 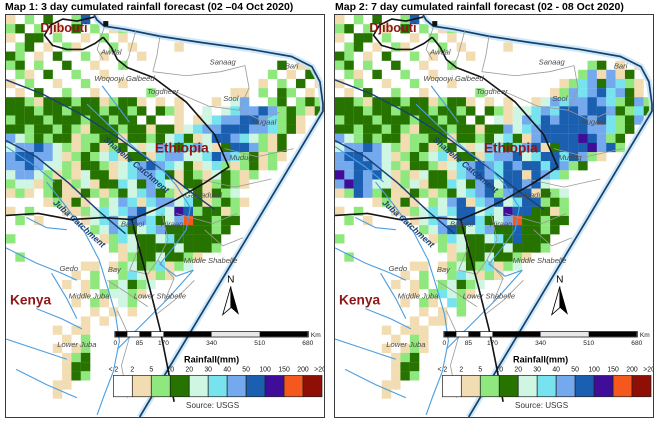 What do you see at coordinates (230, 295) in the screenshot?
I see `north-arrow: N` at bounding box center [230, 295].